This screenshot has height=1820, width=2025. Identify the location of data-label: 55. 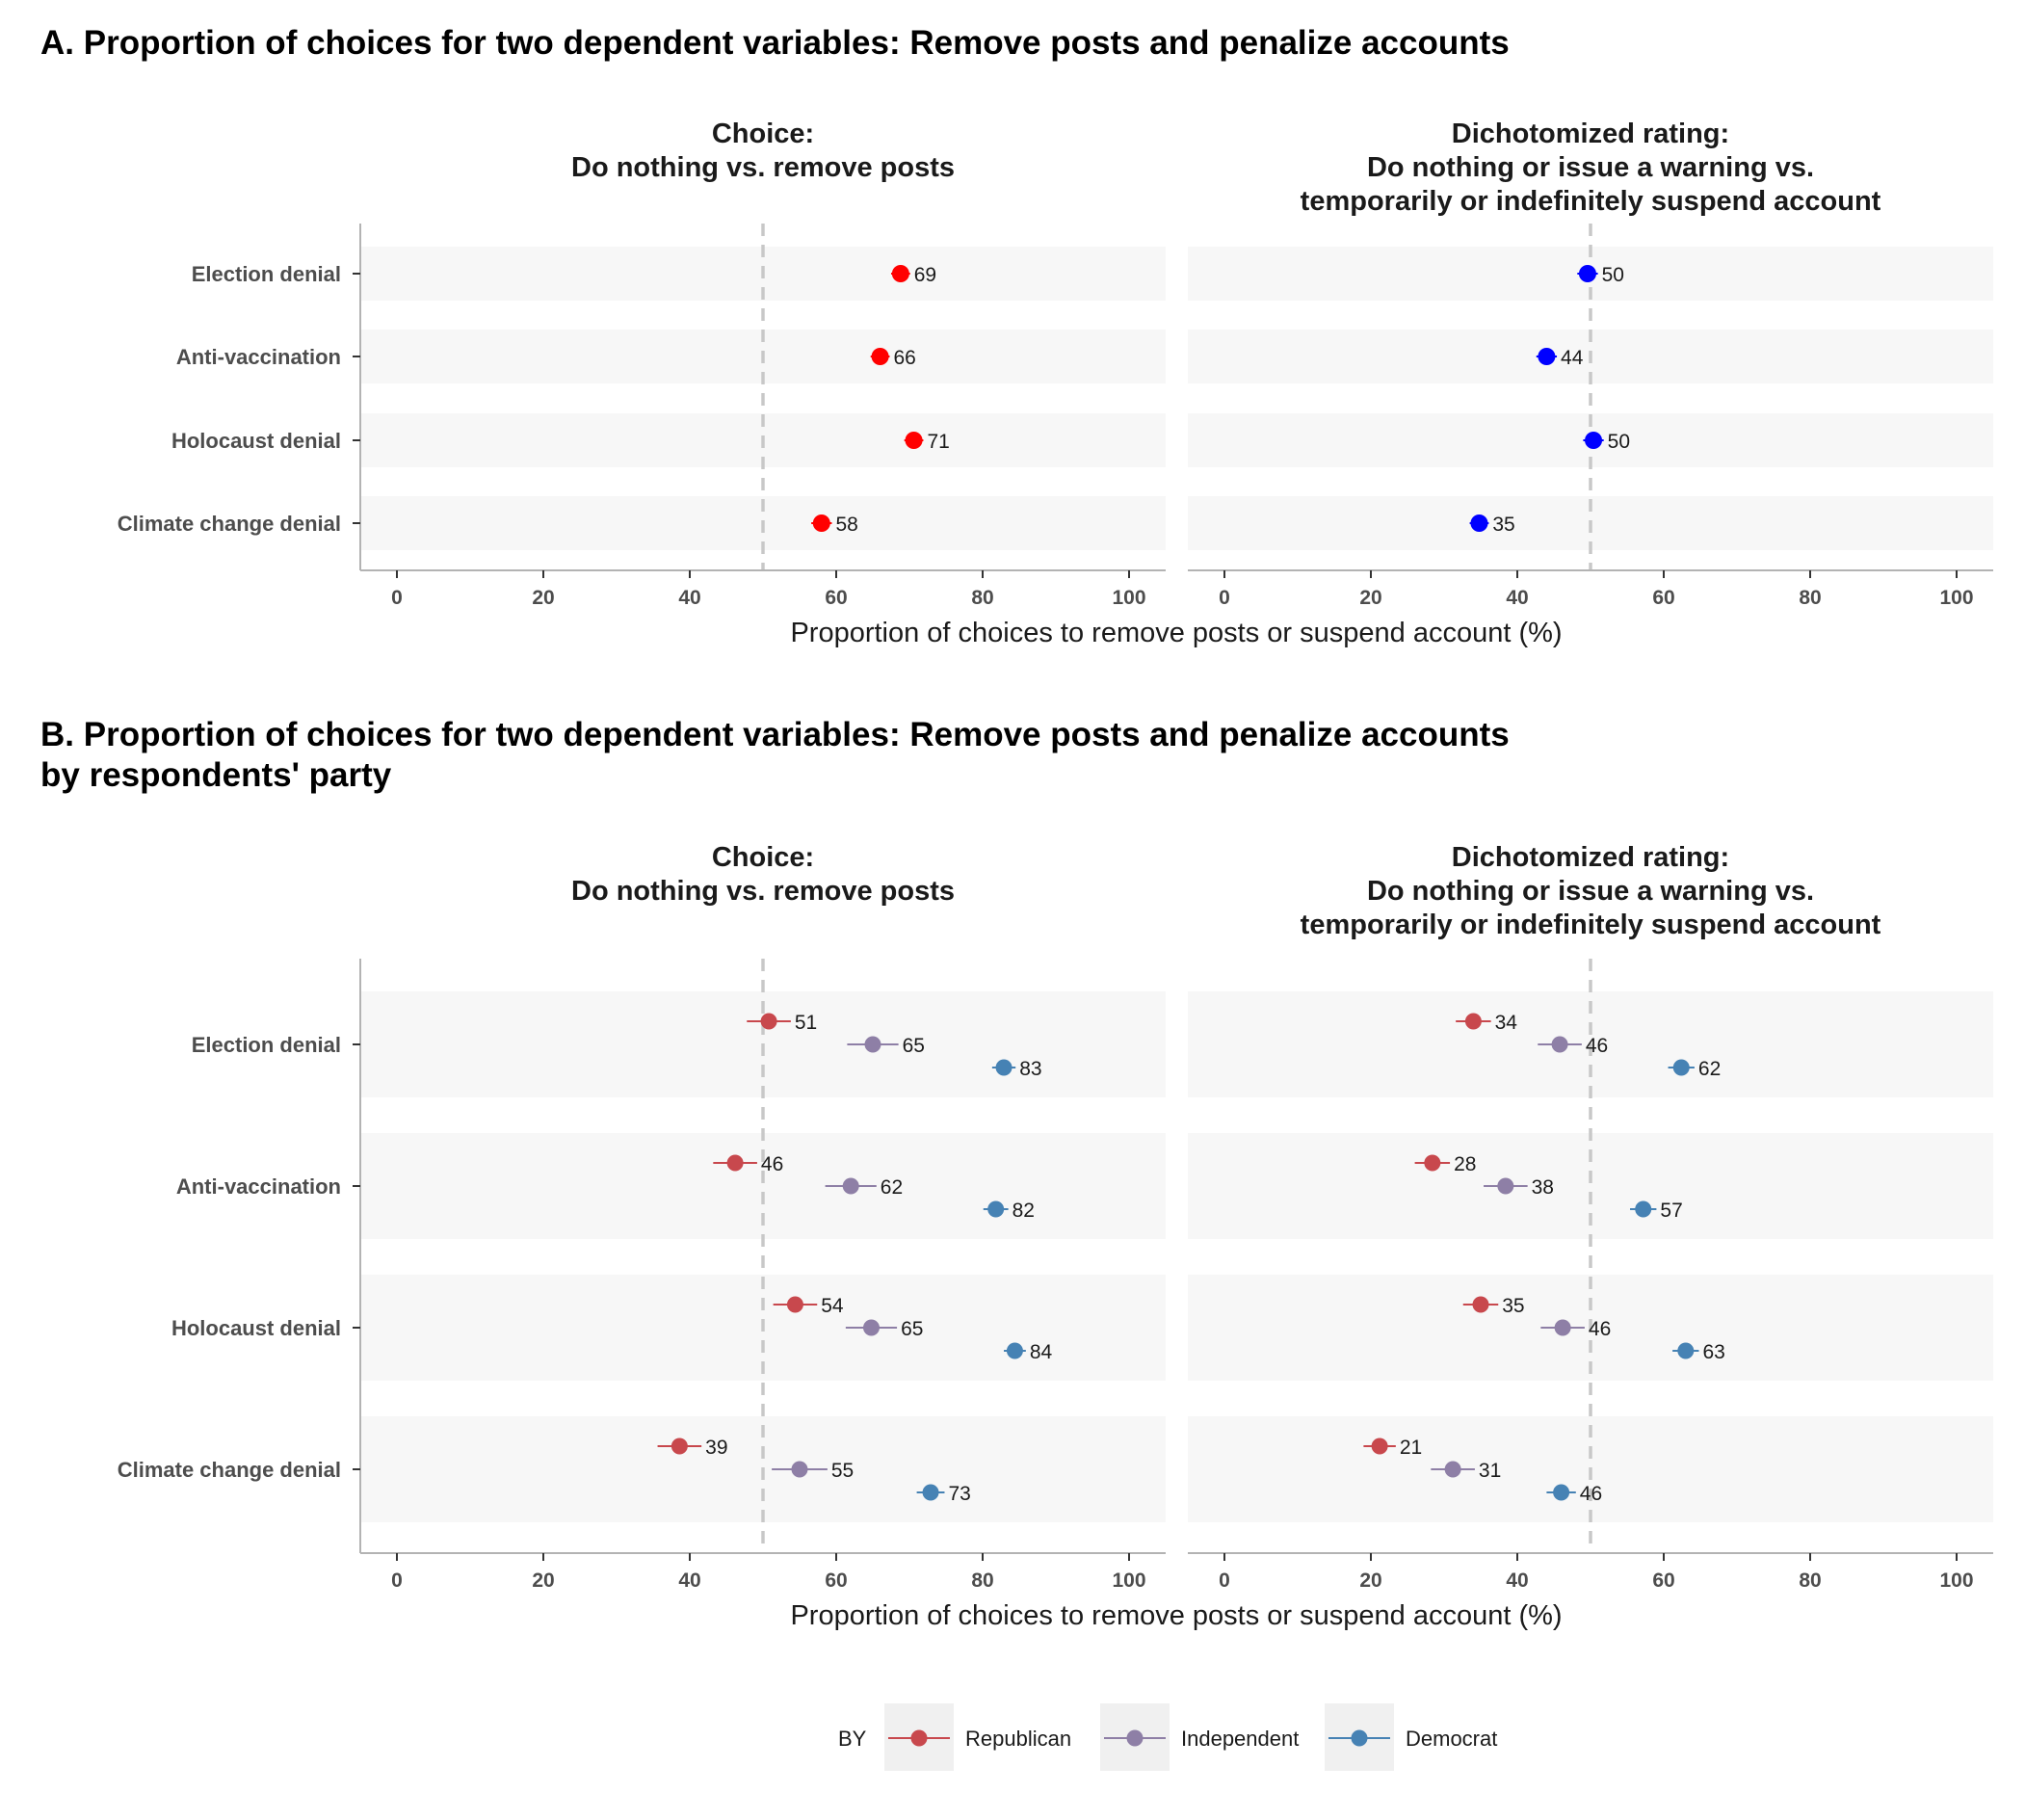
(842, 1471).